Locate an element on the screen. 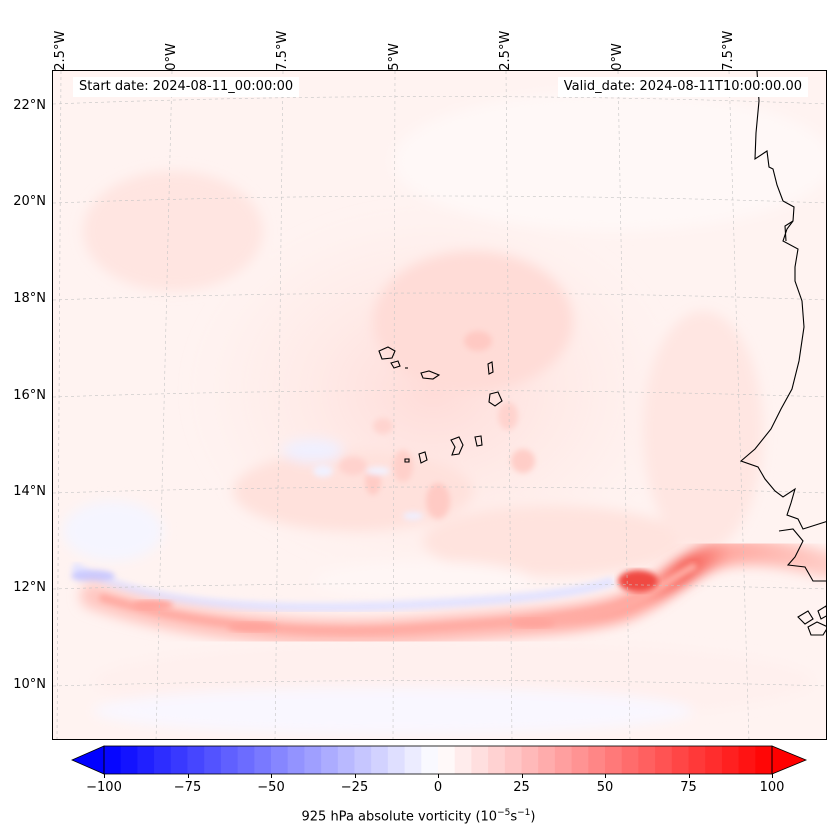 The width and height of the screenshot is (837, 839). lat-label-22n: 22°N is located at coordinates (29, 105).